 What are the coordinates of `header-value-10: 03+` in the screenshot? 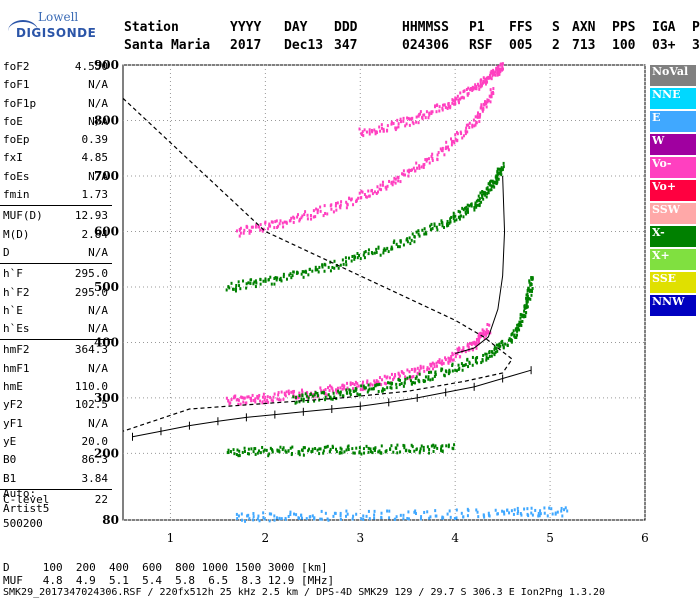 It's located at (664, 45).